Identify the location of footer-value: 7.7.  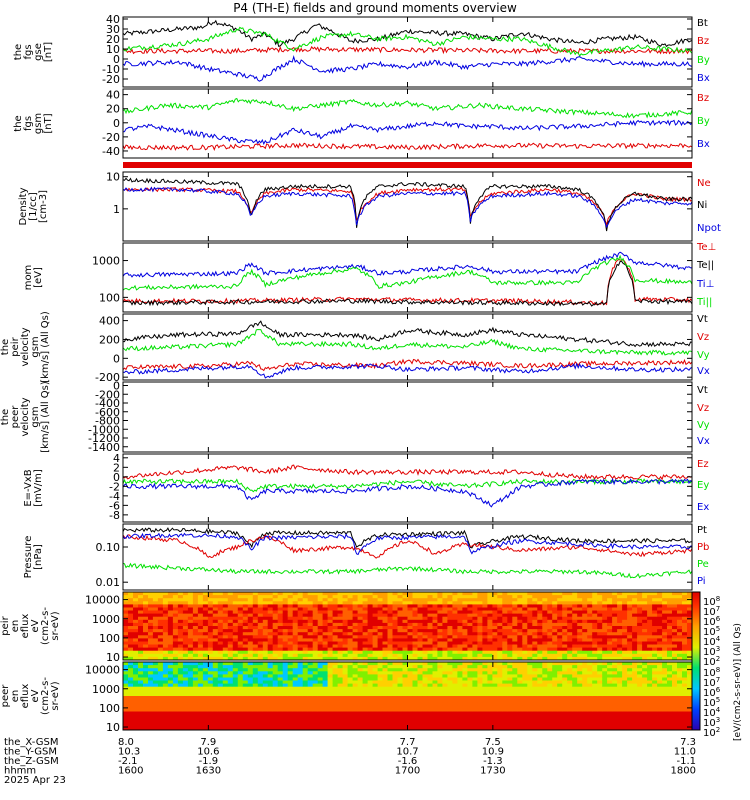
(408, 742).